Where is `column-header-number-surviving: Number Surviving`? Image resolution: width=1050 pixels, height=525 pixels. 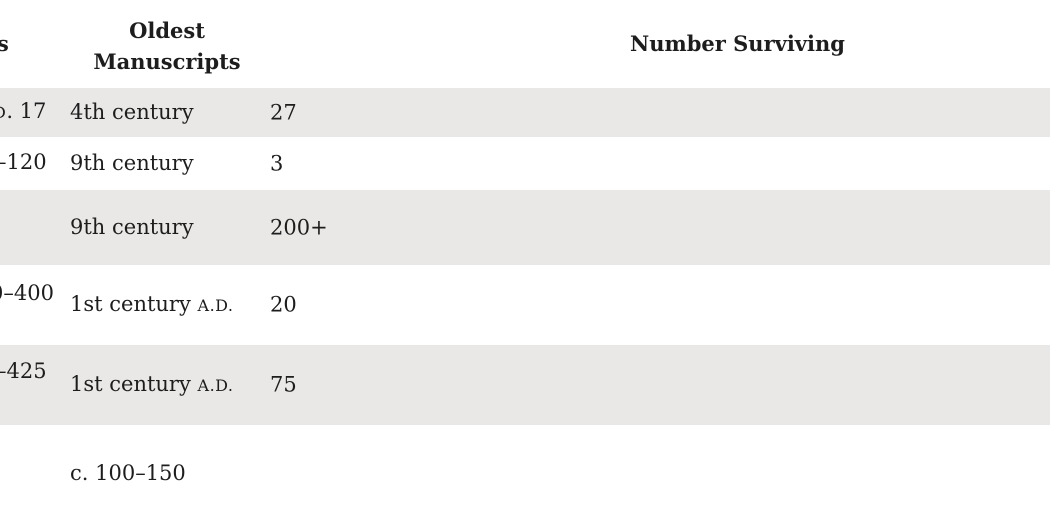 column-header-number-surviving: Number Surviving is located at coordinates (737, 43).